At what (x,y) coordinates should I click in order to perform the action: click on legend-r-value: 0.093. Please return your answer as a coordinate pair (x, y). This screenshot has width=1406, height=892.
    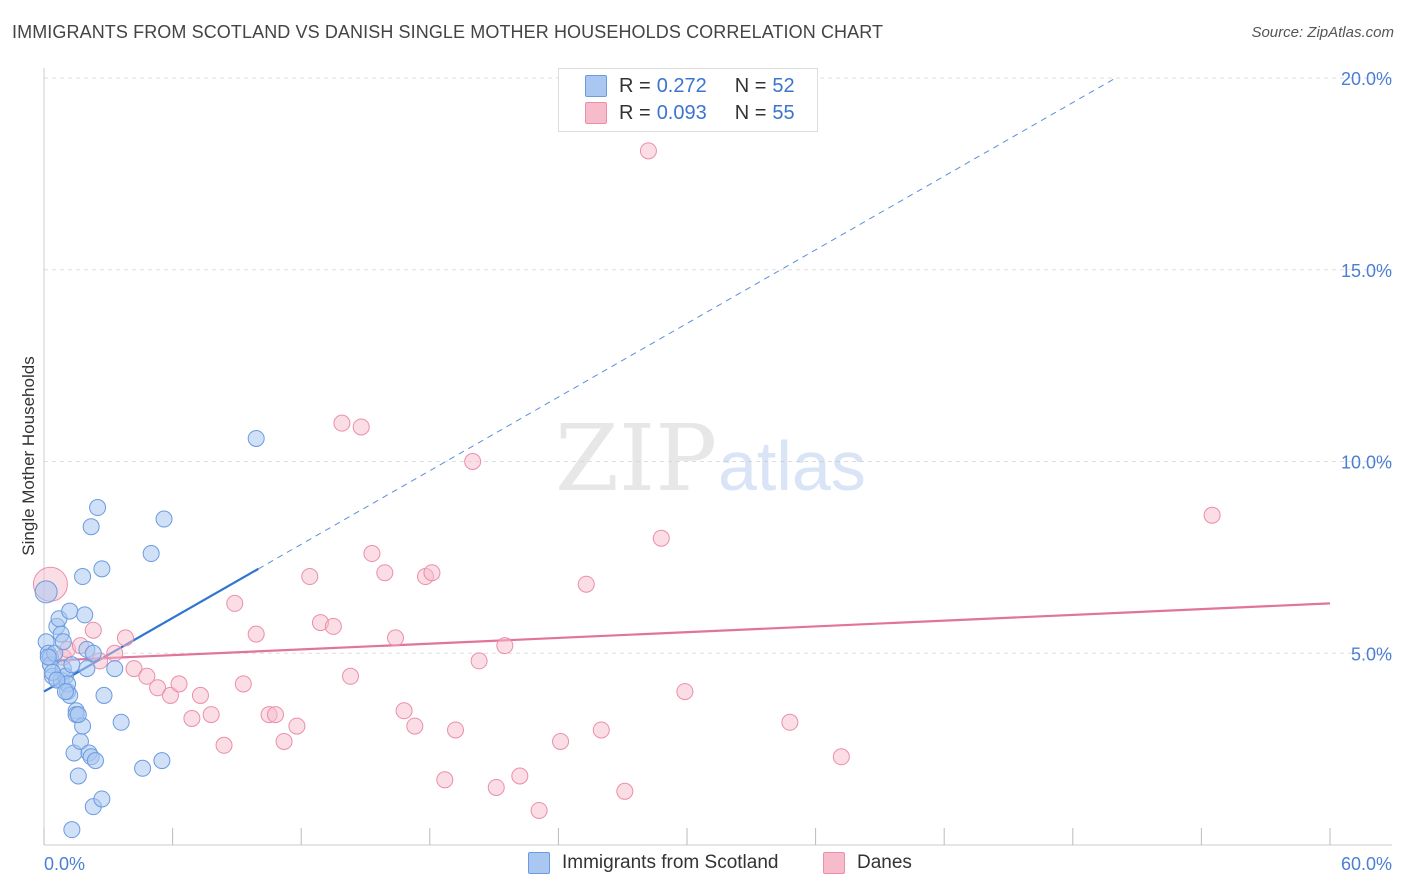
    Looking at the image, I should click on (681, 112).